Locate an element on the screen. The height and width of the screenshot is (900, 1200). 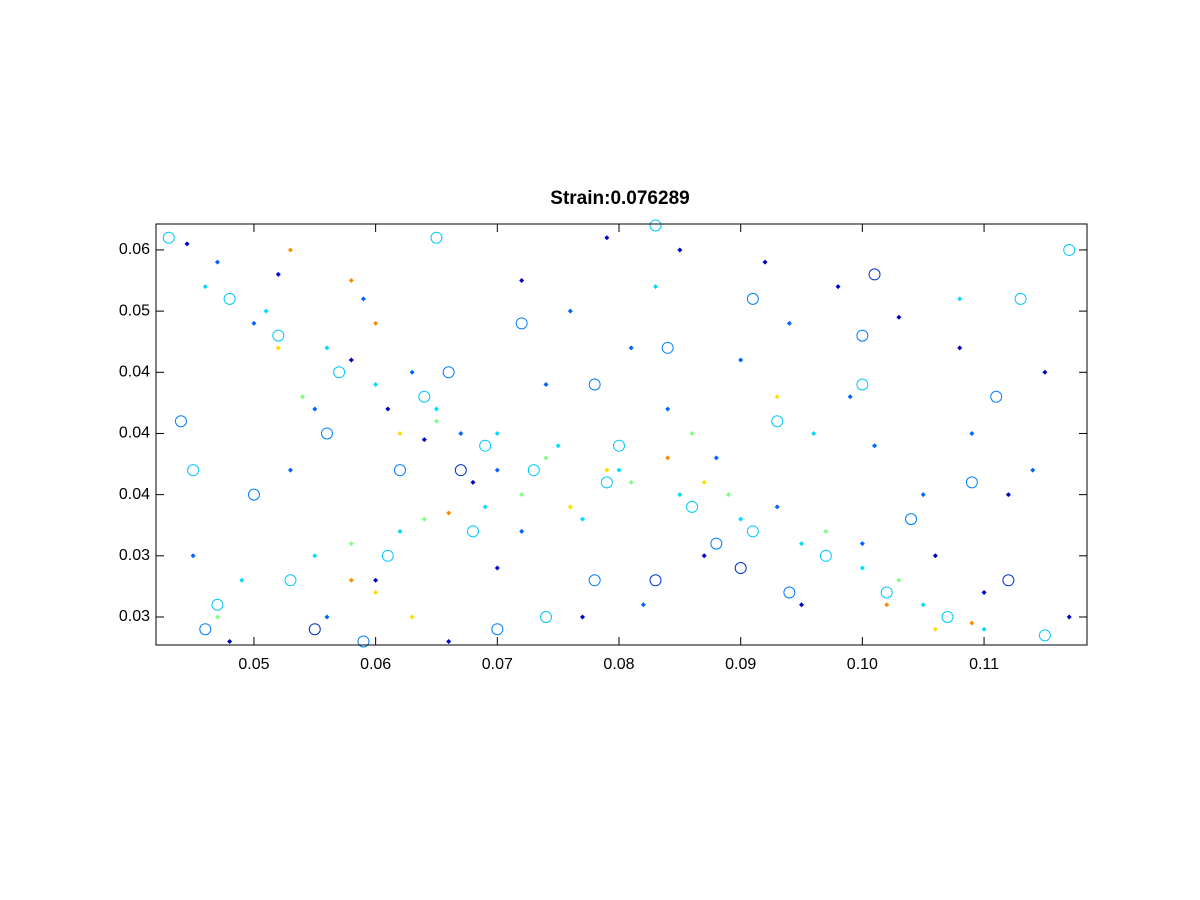
x-tick-label: 0.06 is located at coordinates (375, 664).